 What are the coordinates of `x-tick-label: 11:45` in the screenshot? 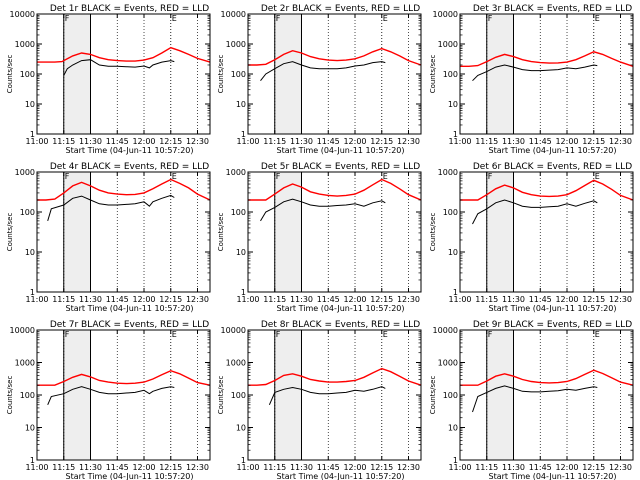 It's located at (540, 299).